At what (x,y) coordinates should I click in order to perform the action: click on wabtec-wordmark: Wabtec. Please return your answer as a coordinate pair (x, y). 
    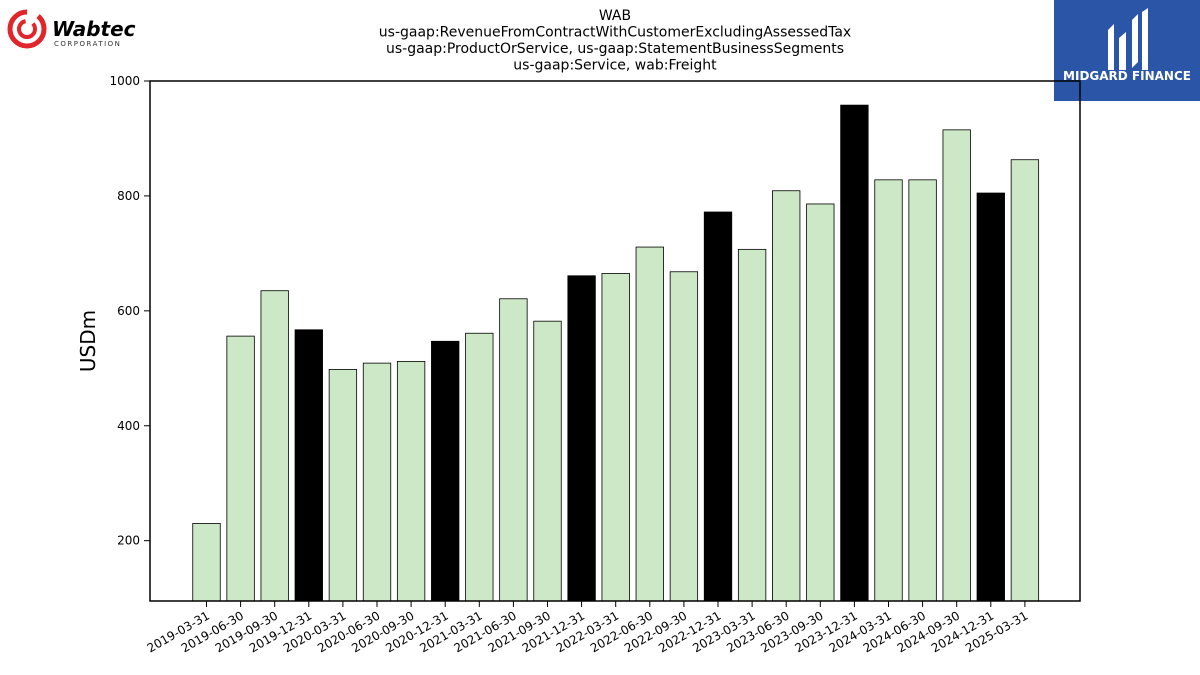
    Looking at the image, I should click on (94, 29).